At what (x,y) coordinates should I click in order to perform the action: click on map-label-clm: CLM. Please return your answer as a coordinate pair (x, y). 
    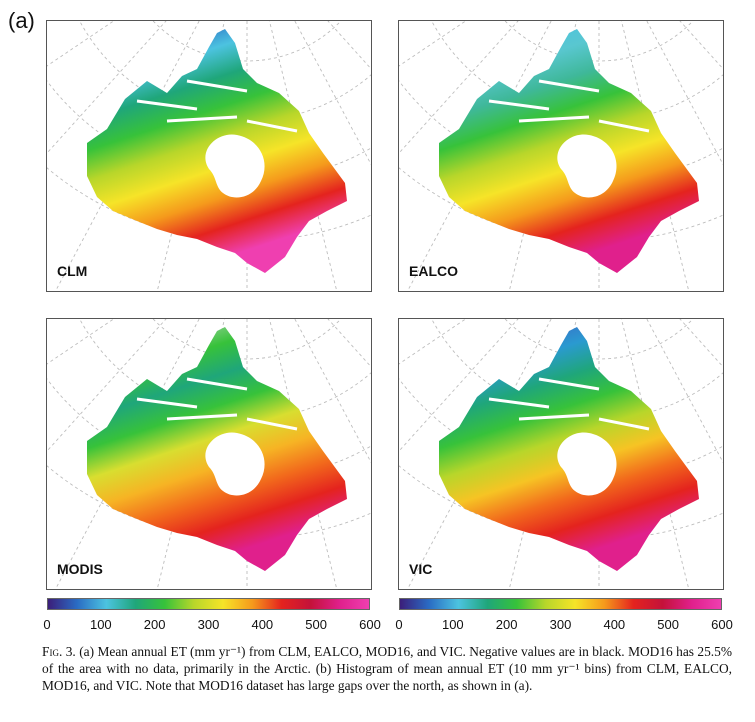
    Looking at the image, I should click on (72, 271).